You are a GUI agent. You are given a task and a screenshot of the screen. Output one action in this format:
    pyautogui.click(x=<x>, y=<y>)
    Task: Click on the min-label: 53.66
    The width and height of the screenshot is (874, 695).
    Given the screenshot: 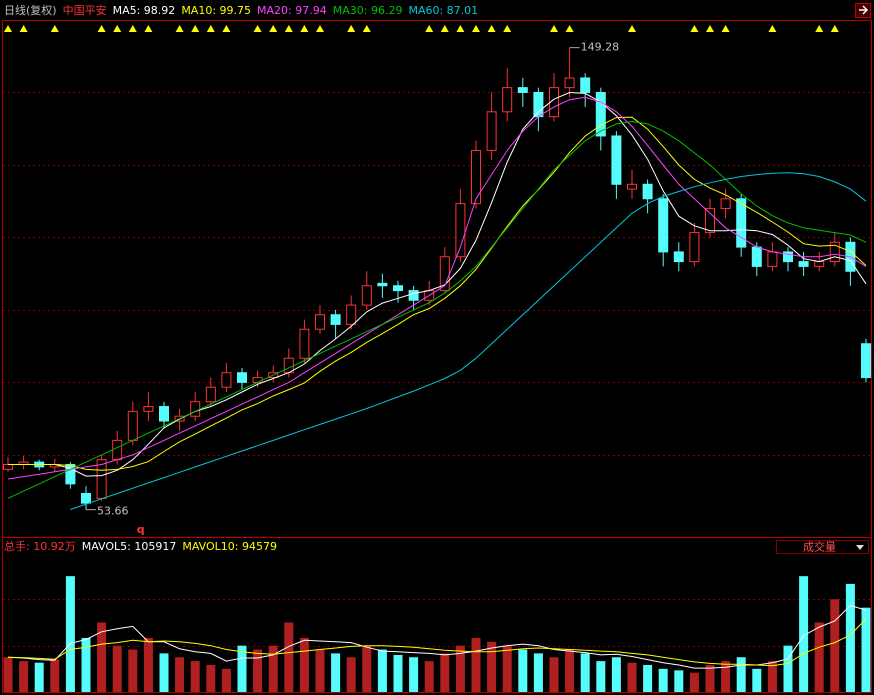 What is the action you would take?
    pyautogui.click(x=113, y=511)
    